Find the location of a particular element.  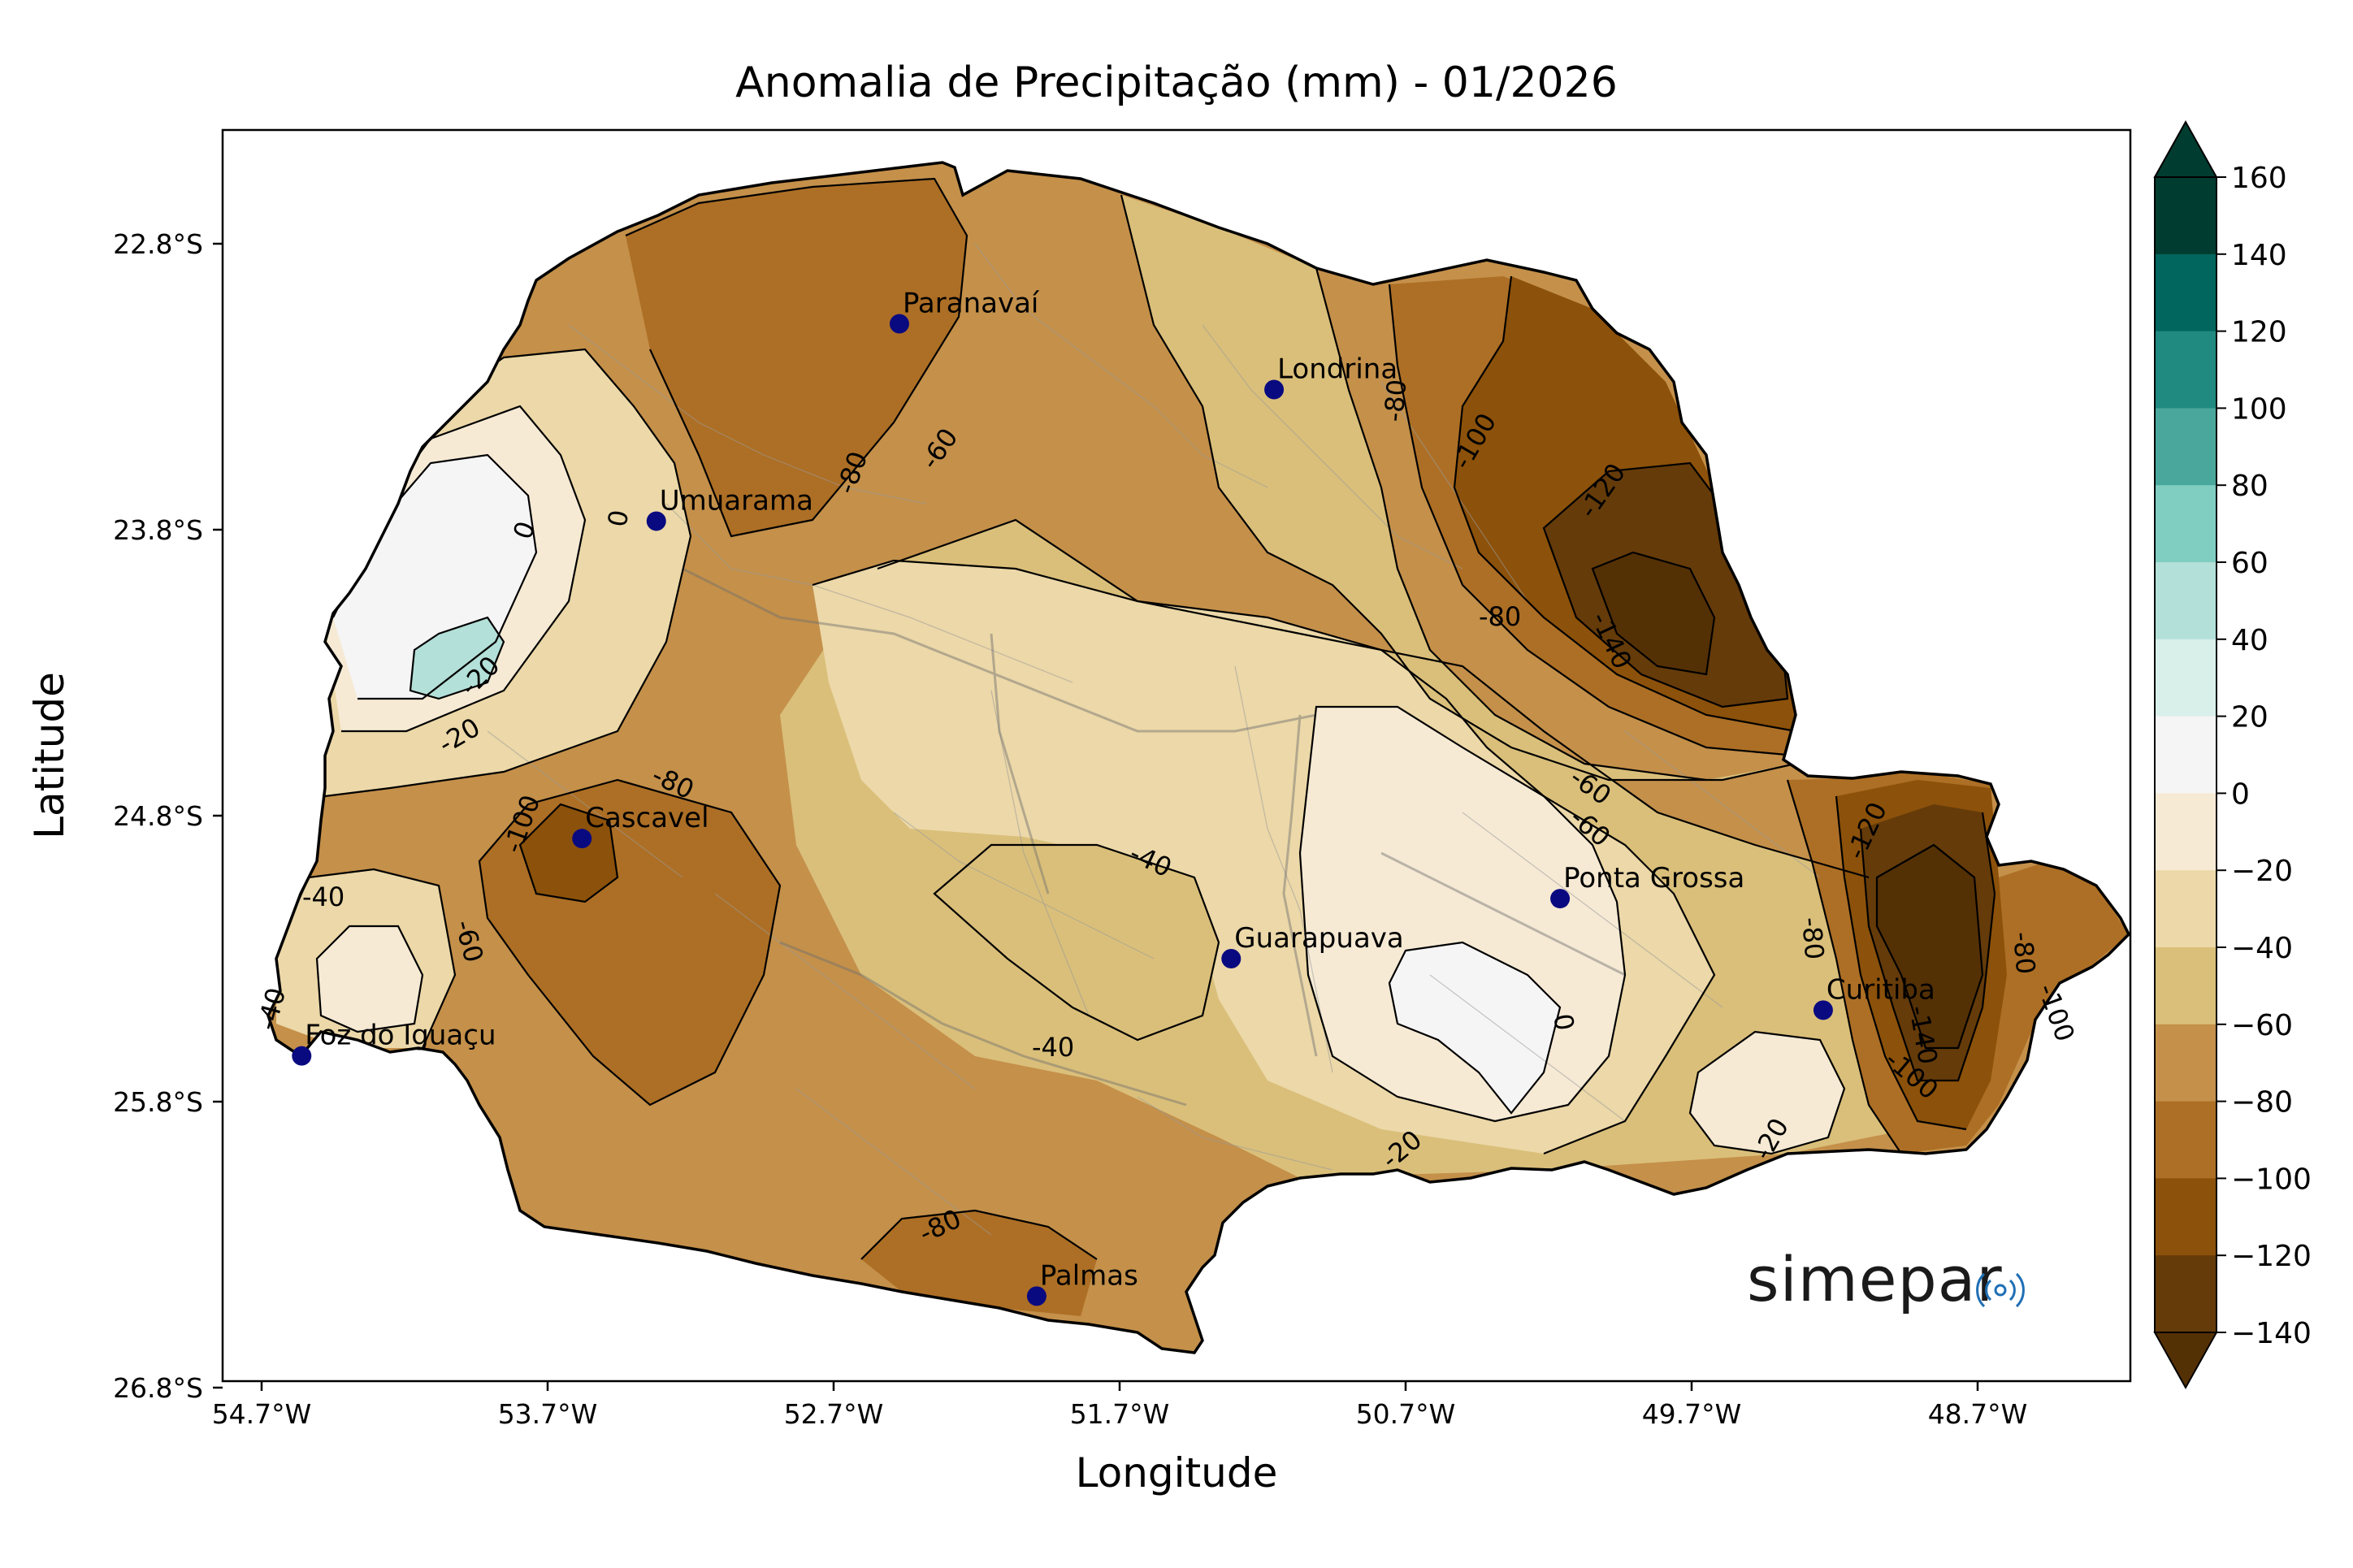

map-title: Anomalia de Precipitação (mm) - 01/2026 is located at coordinates (1176, 82).